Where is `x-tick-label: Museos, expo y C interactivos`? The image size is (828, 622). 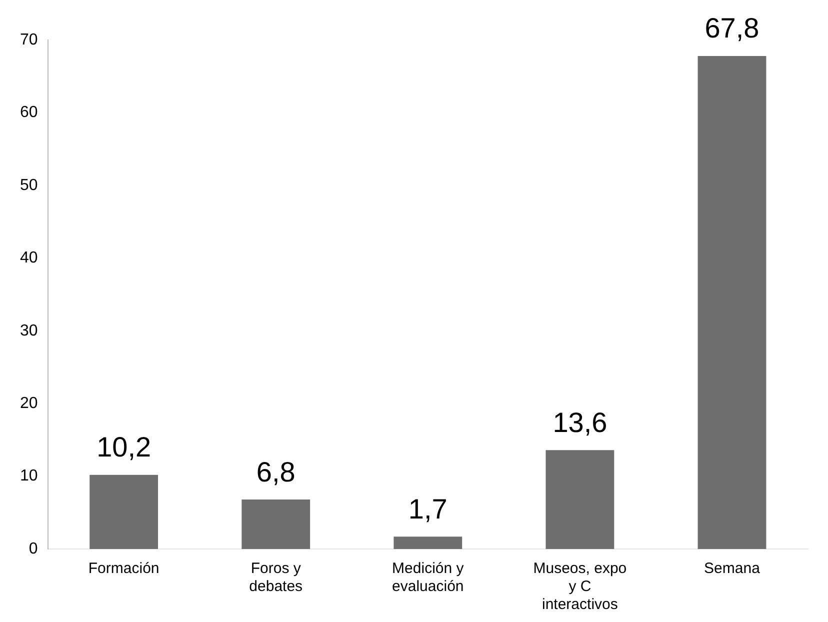 x-tick-label: Museos, expo y C interactivos is located at coordinates (580, 587).